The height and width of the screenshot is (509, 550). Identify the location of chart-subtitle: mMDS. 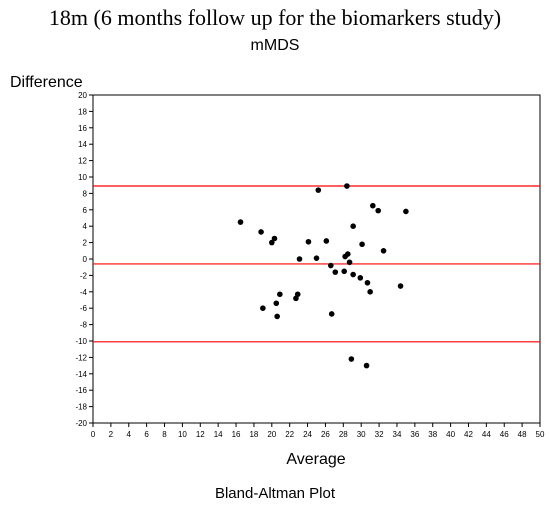
(275, 45).